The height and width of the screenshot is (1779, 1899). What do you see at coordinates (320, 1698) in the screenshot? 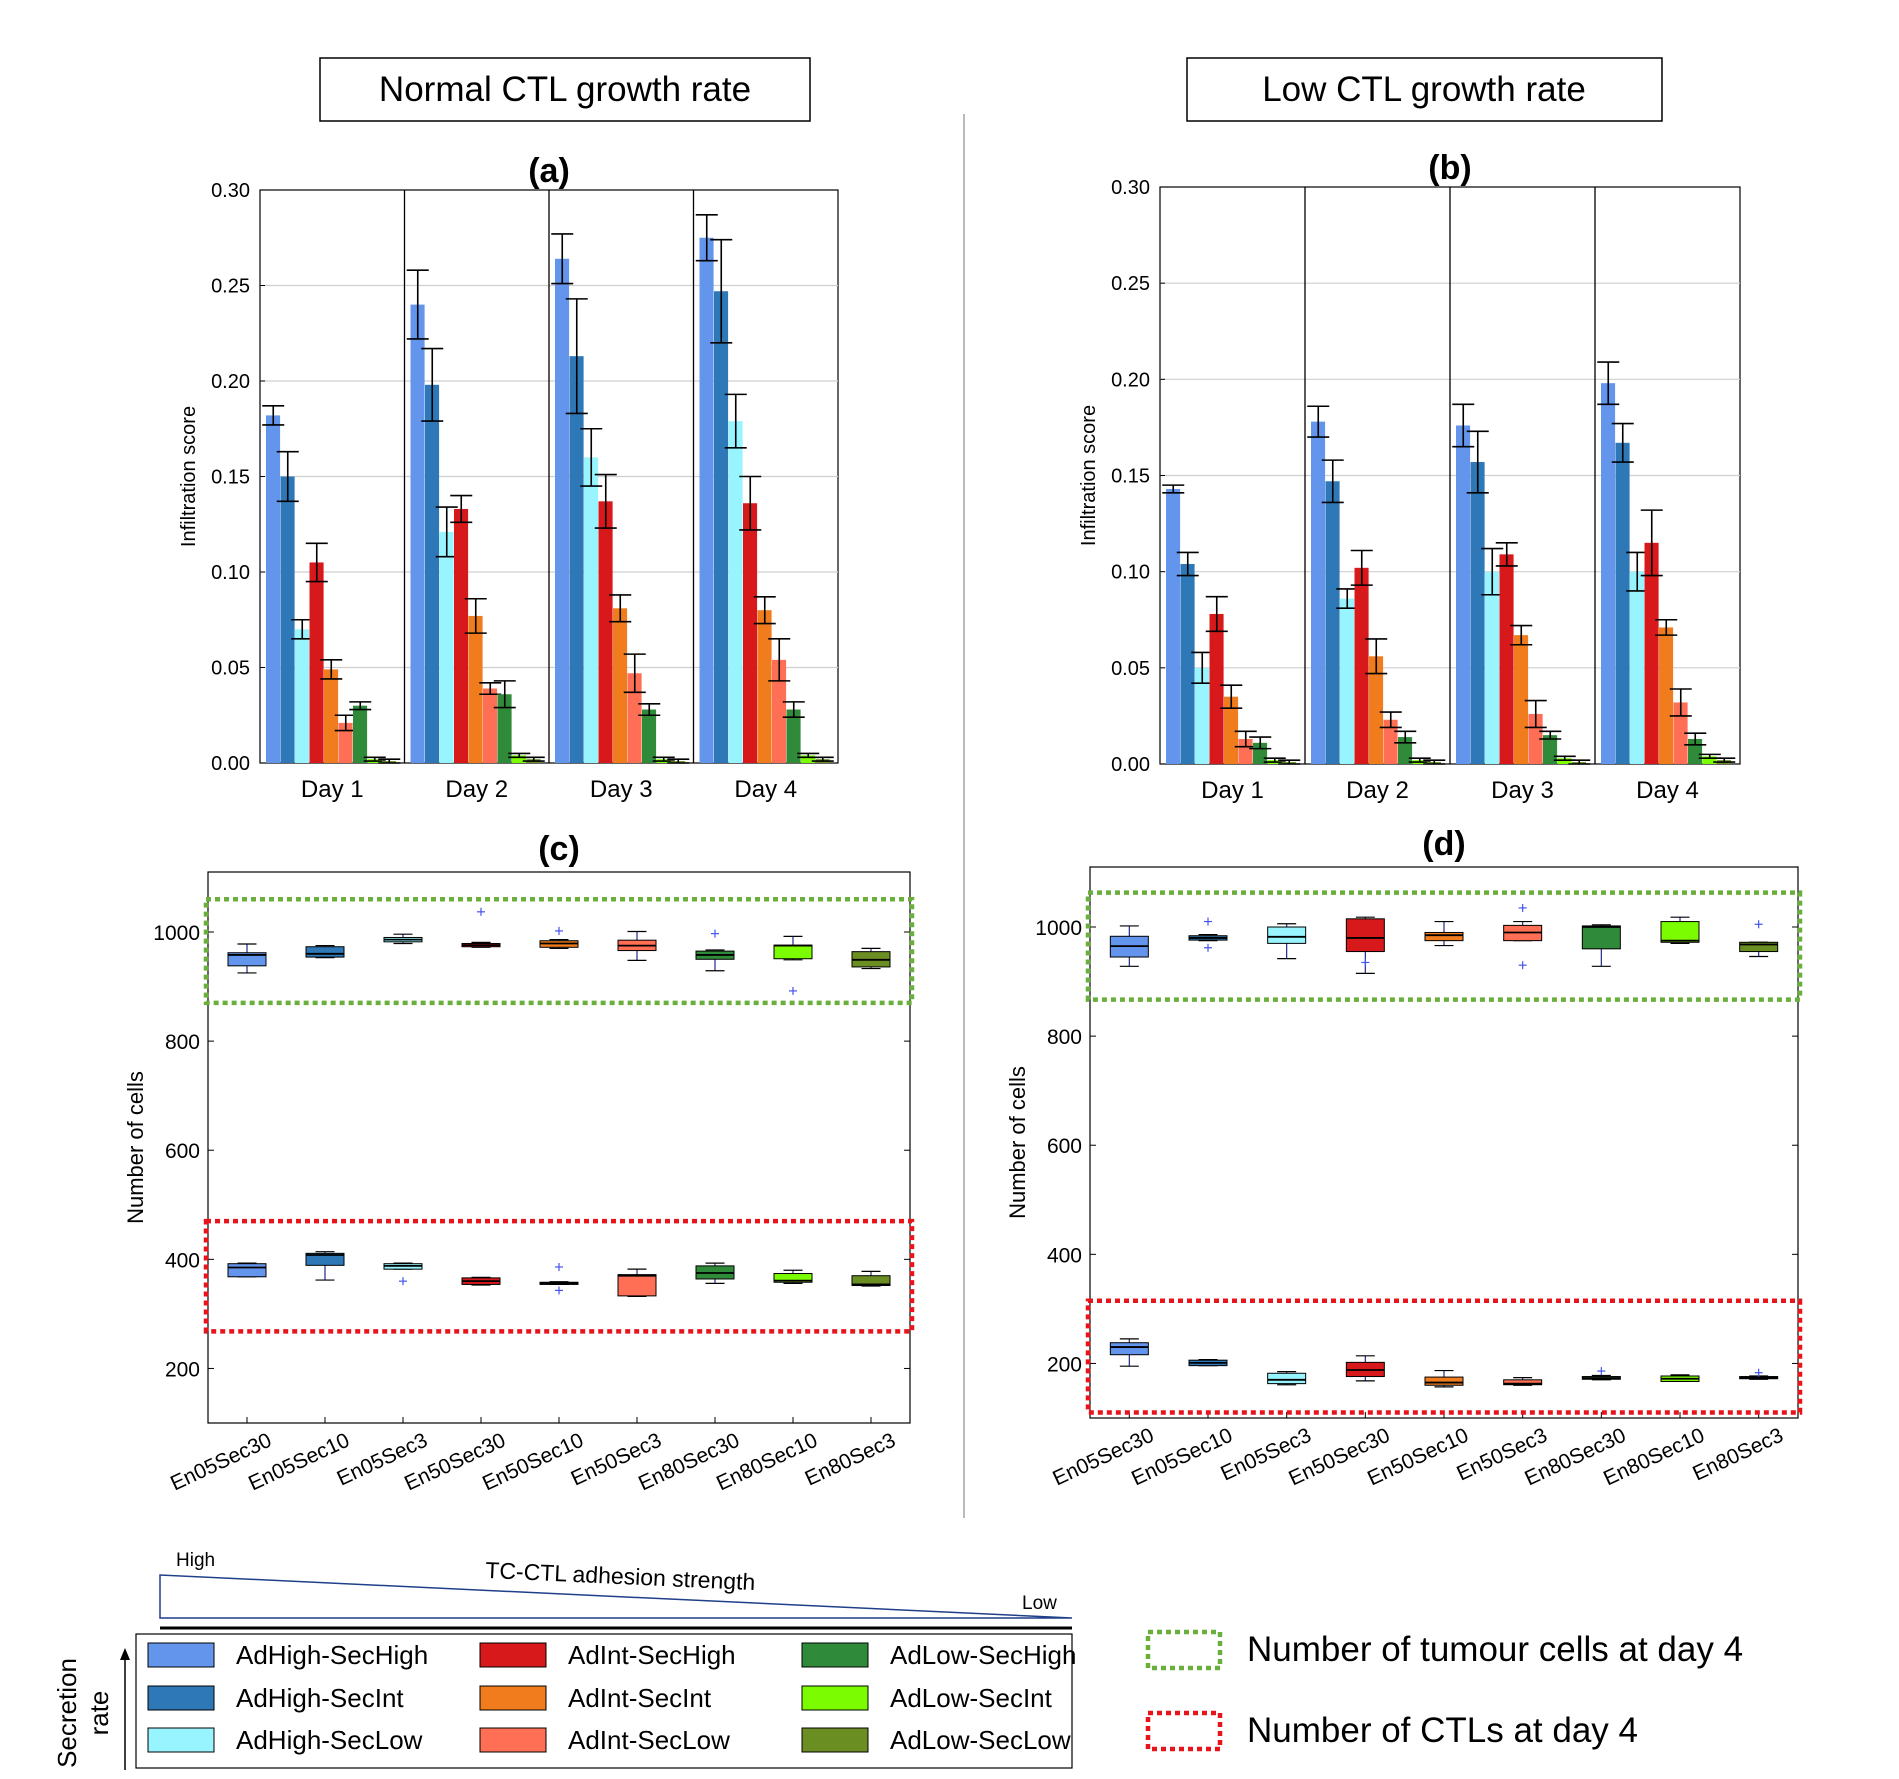
I see `legend-label: AdHigh-SecInt` at bounding box center [320, 1698].